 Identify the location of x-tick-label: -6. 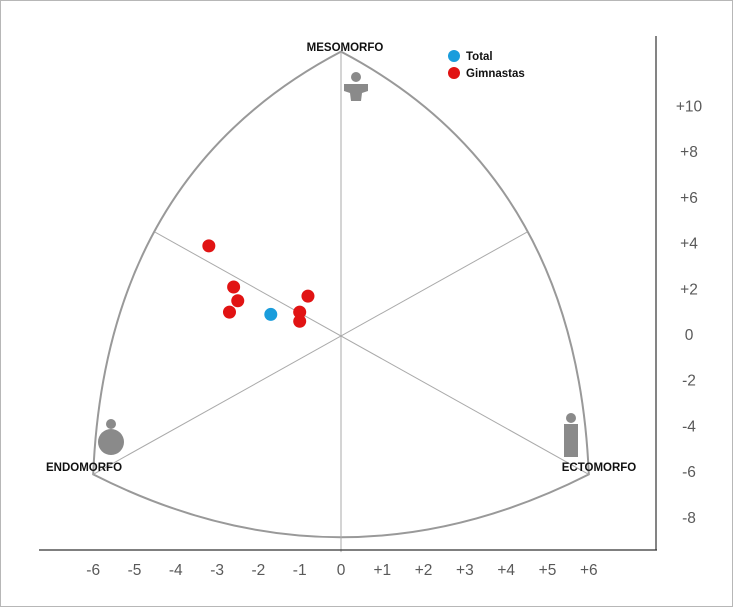
(93, 570).